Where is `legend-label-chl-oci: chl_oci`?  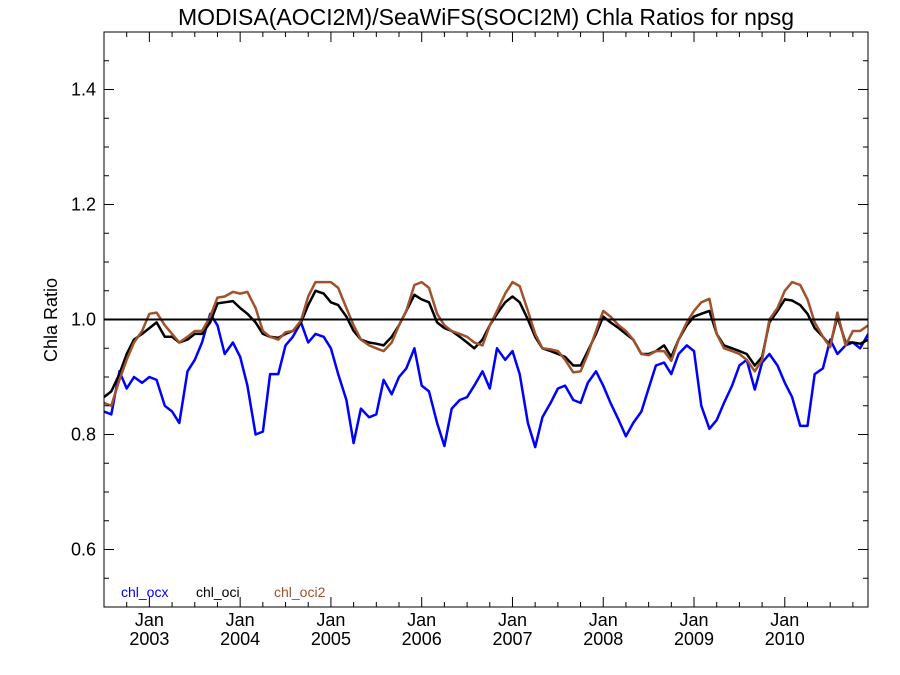 legend-label-chl-oci: chl_oci is located at coordinates (218, 592).